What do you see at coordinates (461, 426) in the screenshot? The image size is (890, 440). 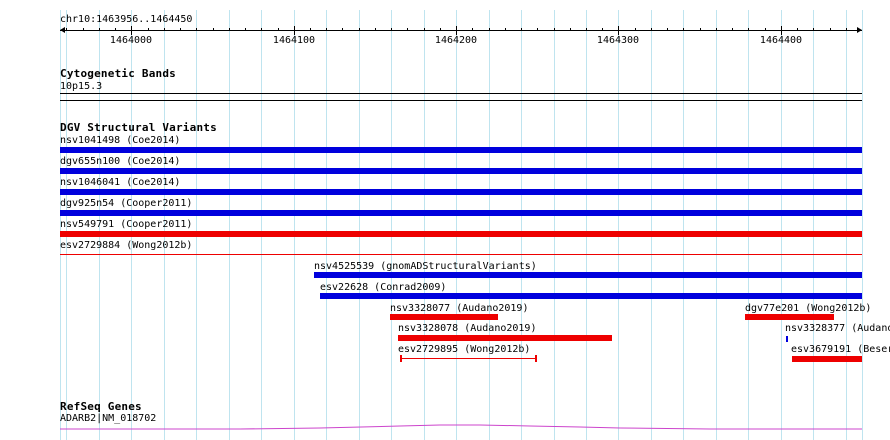 I see `gene-intron-line` at bounding box center [461, 426].